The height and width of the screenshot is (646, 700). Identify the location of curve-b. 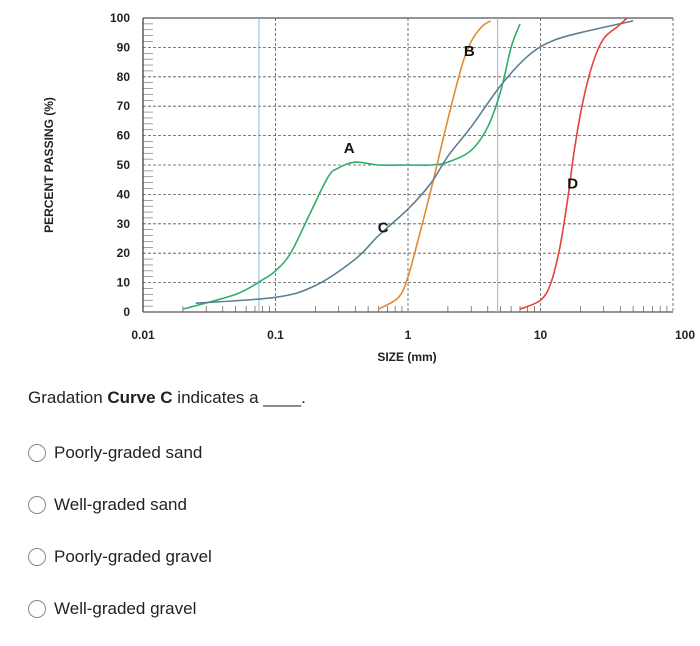
(435, 165).